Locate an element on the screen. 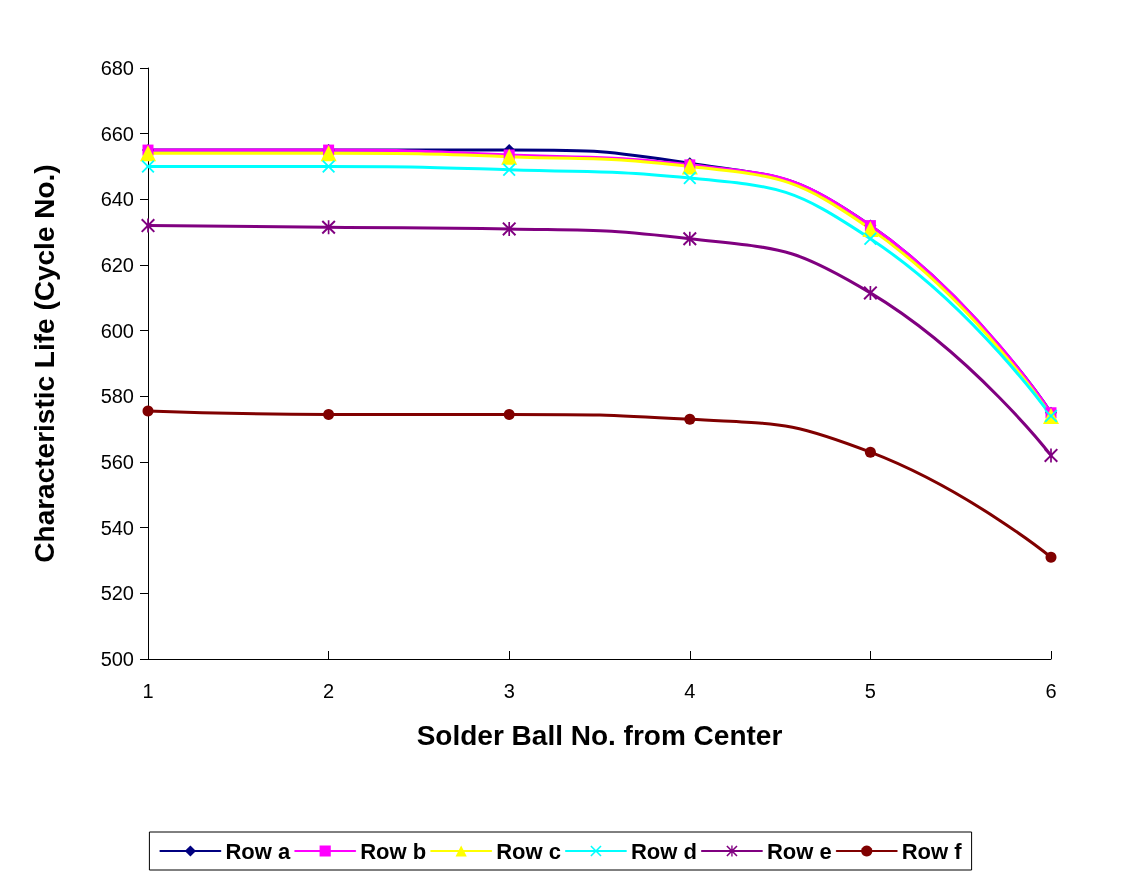 The width and height of the screenshot is (1125, 884). y-tick-label: 660 is located at coordinates (117, 133).